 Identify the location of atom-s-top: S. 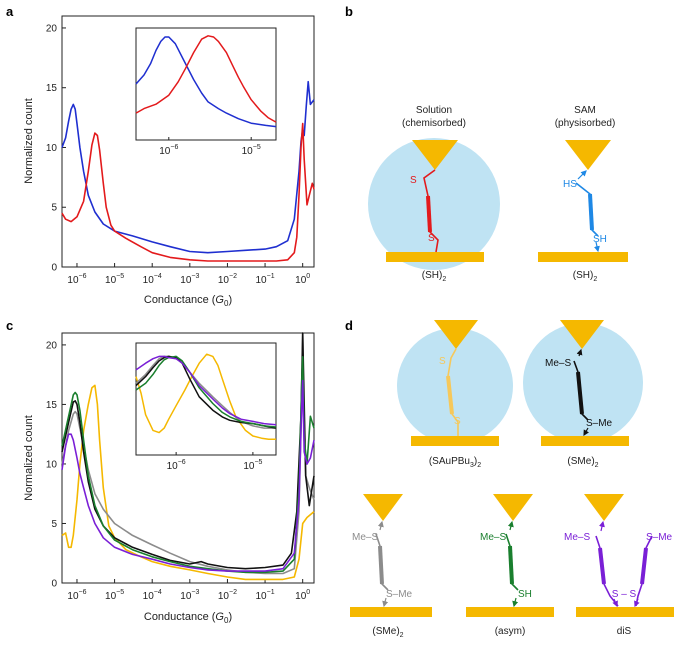
(413, 180).